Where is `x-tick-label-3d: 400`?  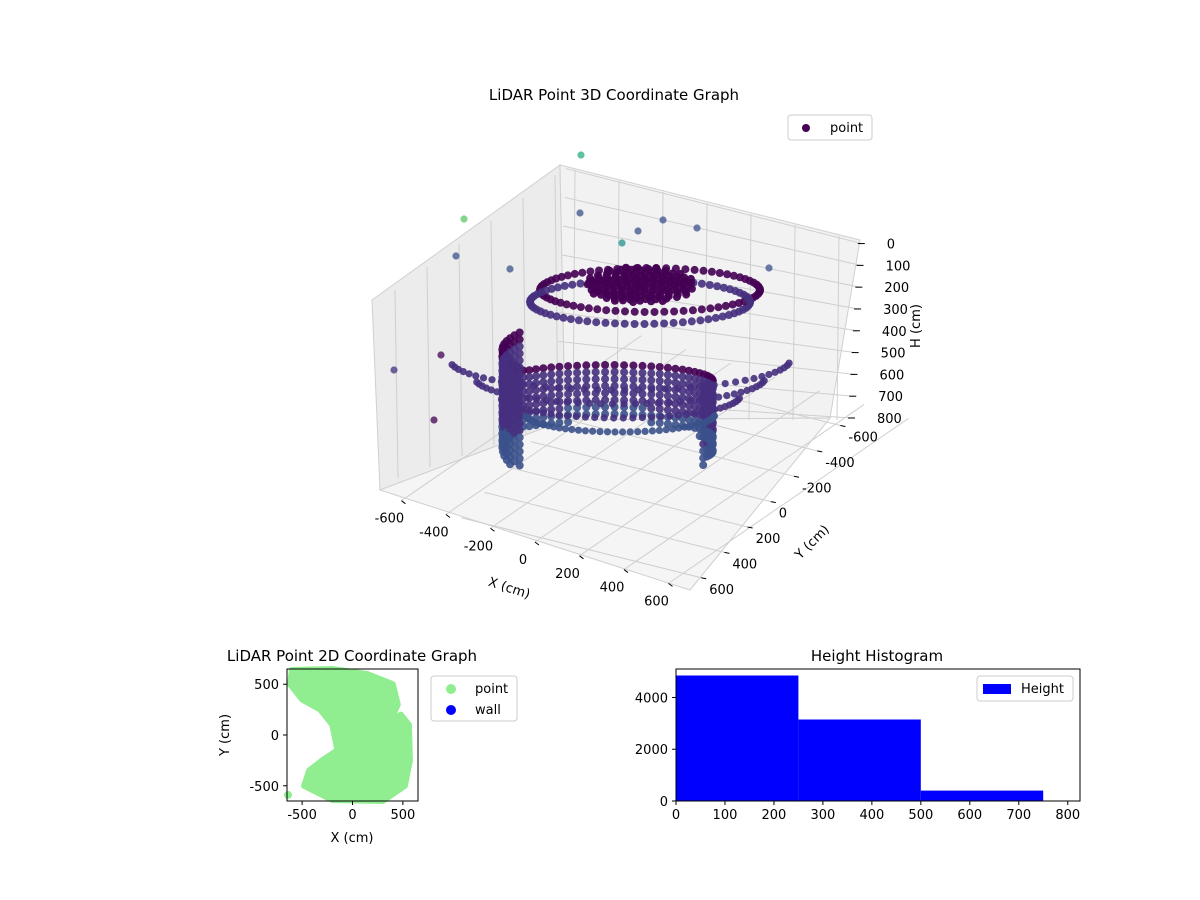 x-tick-label-3d: 400 is located at coordinates (612, 588).